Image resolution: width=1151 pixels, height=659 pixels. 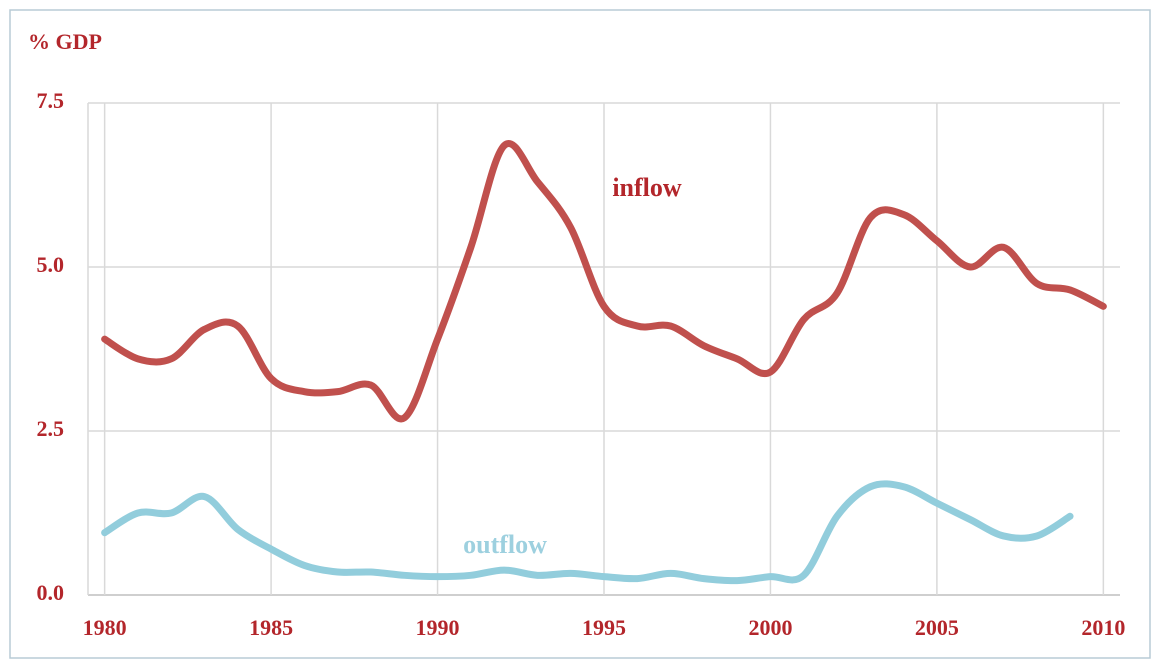 I want to click on line-series, so click(x=587, y=532).